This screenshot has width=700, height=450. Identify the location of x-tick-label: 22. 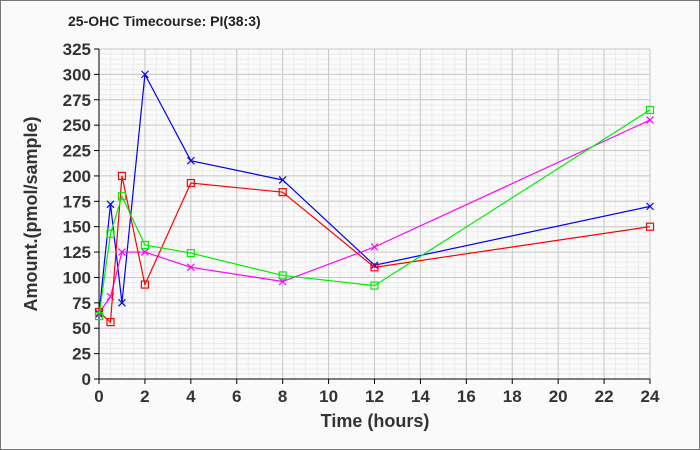
(604, 396).